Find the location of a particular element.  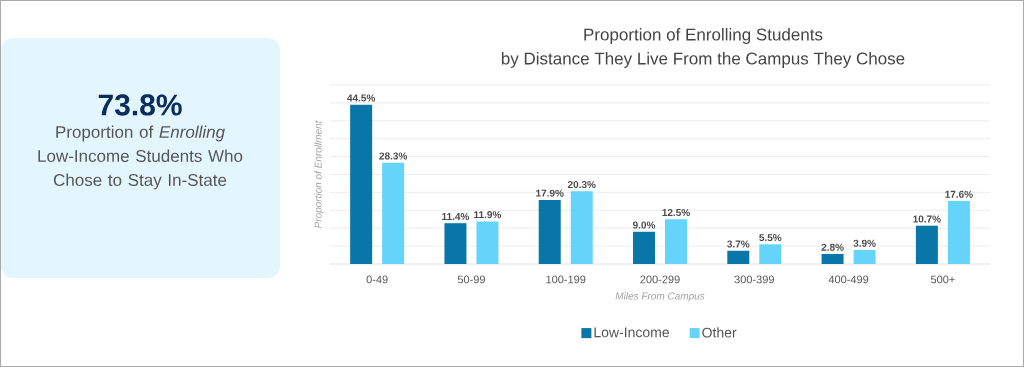

text: 73.8% is located at coordinates (140, 105).